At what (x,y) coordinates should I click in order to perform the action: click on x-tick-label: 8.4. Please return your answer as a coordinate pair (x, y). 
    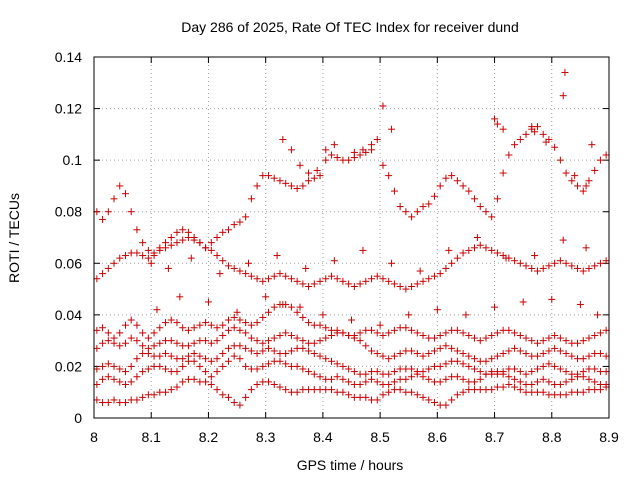
    Looking at the image, I should click on (323, 437).